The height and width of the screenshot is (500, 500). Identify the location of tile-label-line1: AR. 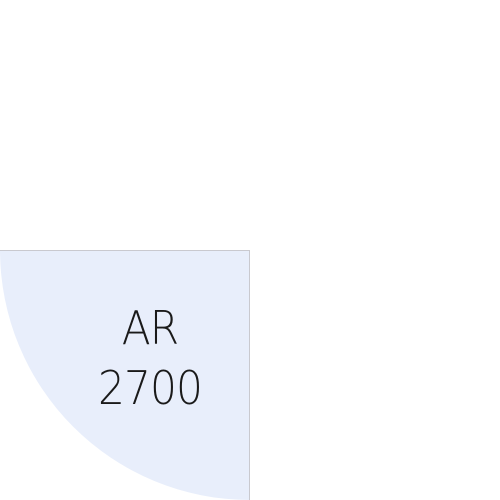
(150, 328).